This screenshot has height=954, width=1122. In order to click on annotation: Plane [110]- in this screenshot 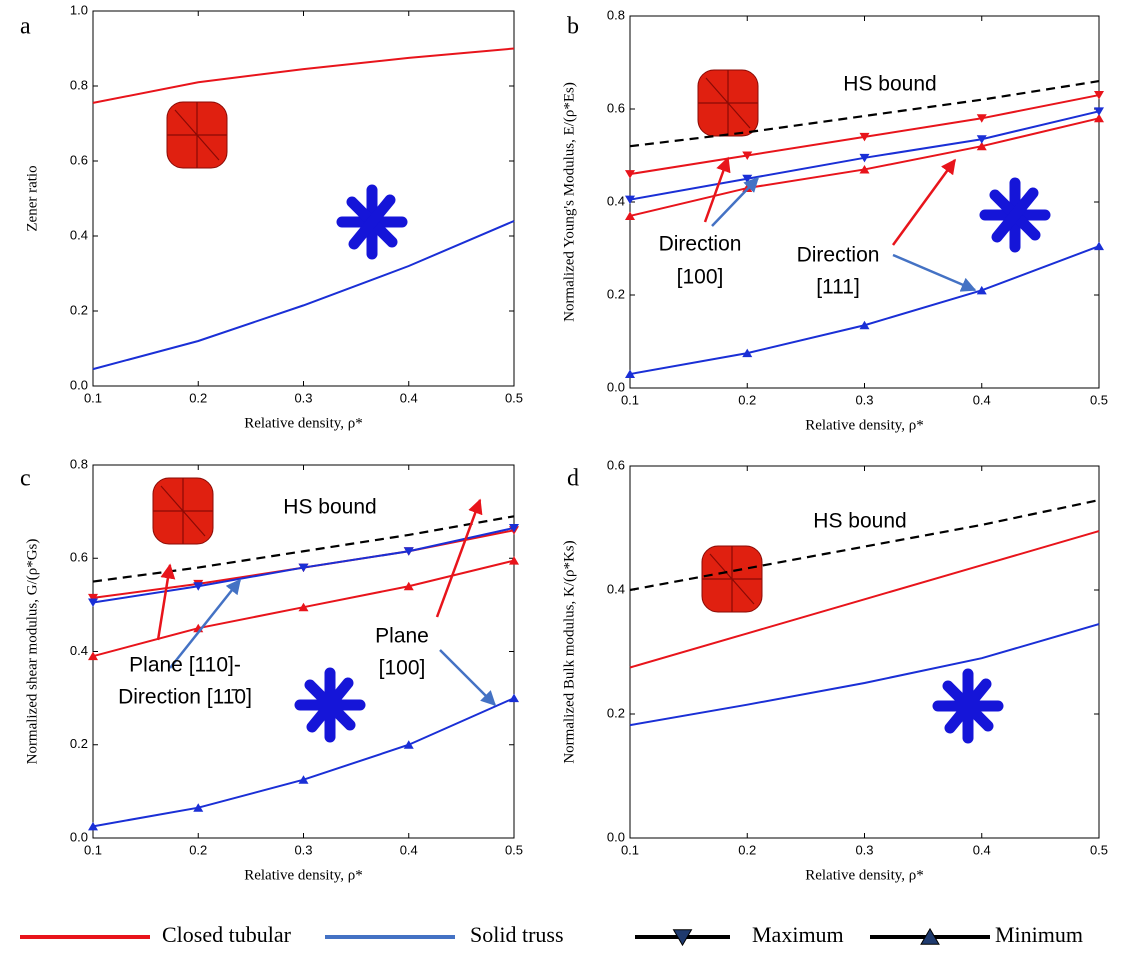, I will do `click(185, 665)`.